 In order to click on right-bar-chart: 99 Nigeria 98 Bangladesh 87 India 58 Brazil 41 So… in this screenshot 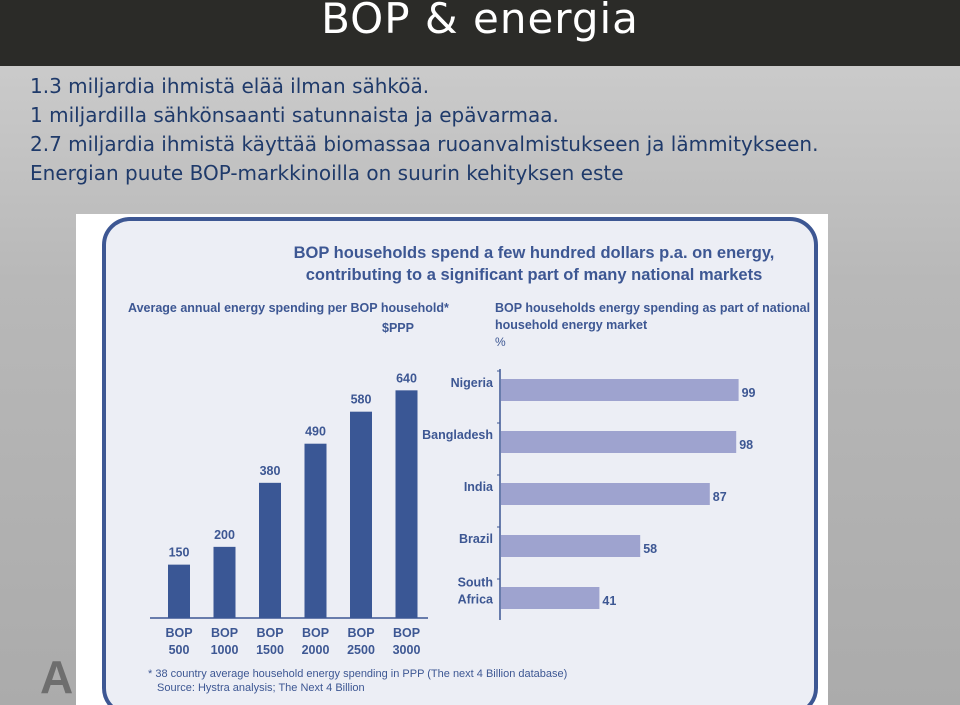, I will do `click(589, 494)`.